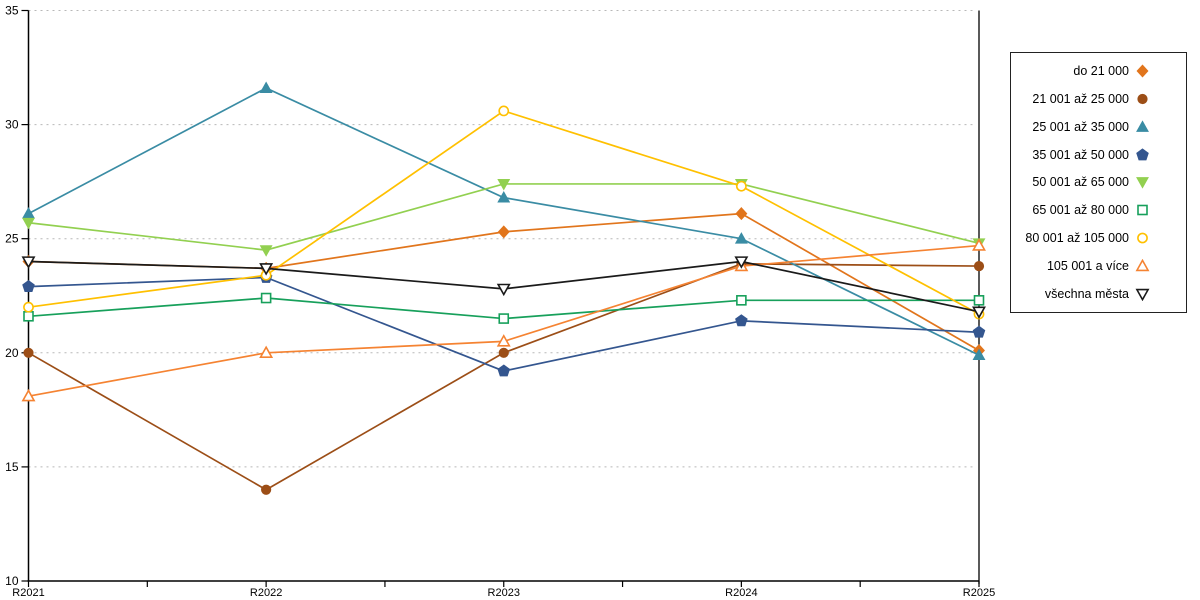 The width and height of the screenshot is (1200, 600). Describe the element at coordinates (12, 239) in the screenshot. I see `y-axis-label: 25` at that location.